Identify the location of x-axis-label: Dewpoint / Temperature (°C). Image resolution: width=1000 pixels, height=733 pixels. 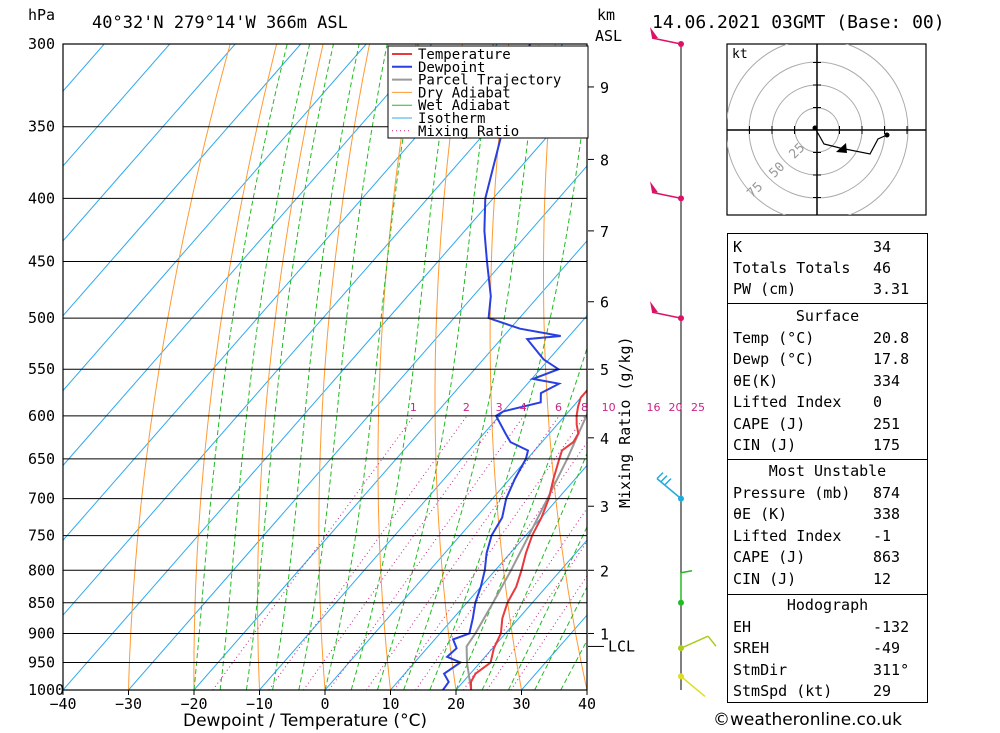
(305, 721).